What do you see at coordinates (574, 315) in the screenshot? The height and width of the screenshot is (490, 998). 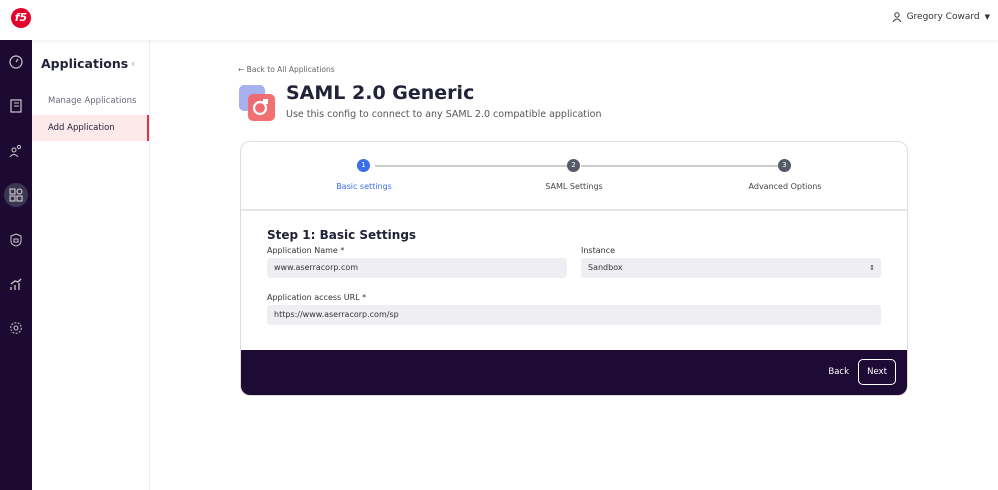 I see `application-access-url-input: https://www.aserracorp.com/sp` at bounding box center [574, 315].